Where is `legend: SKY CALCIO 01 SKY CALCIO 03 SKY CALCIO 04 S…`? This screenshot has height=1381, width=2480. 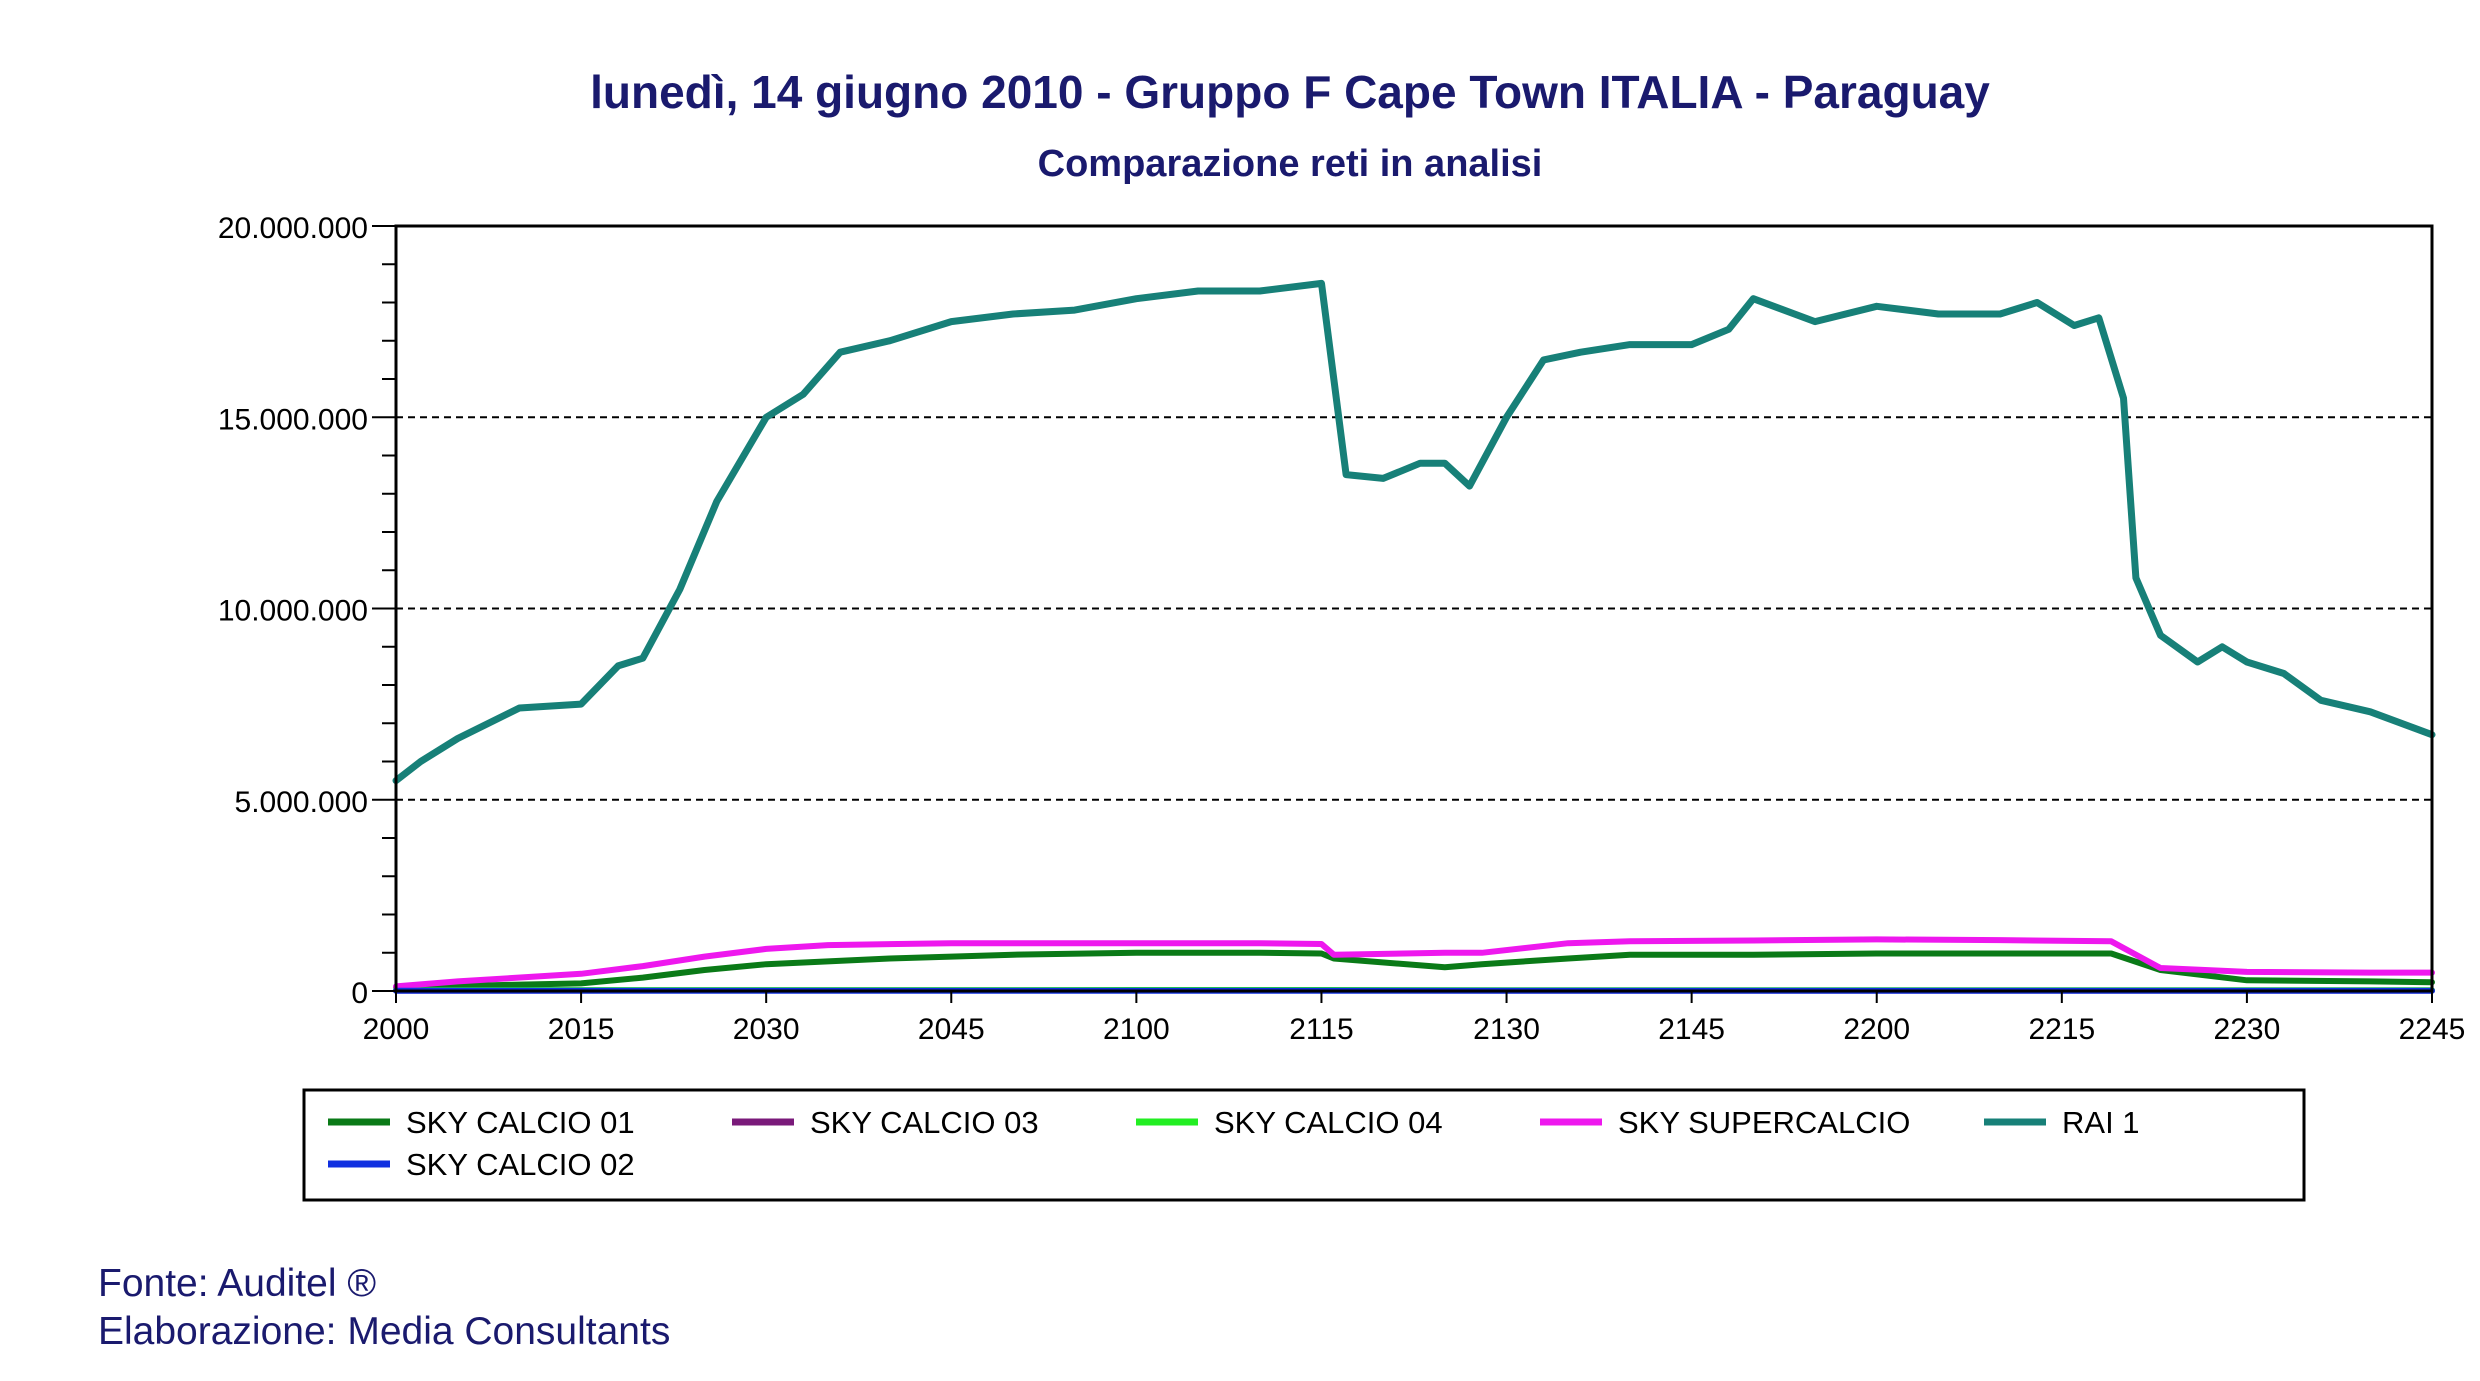 legend: SKY CALCIO 01 SKY CALCIO 03 SKY CALCIO 04 S… is located at coordinates (1304, 1145).